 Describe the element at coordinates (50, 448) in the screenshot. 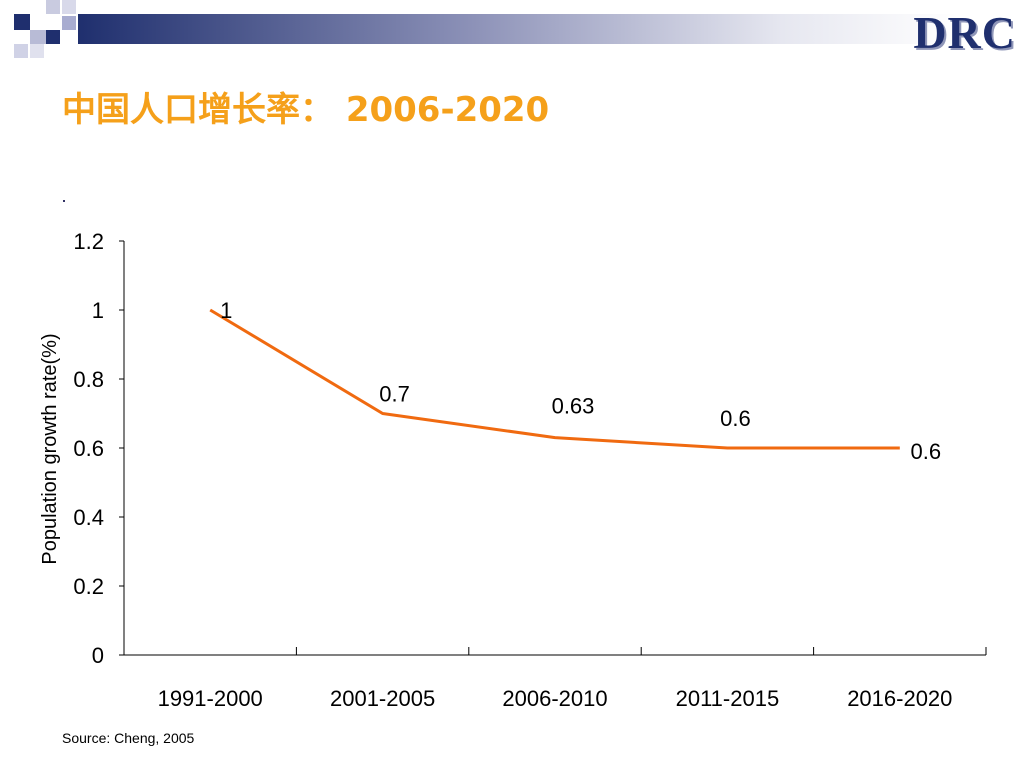

I see `y-axis-label: Population growth rate(%)` at that location.